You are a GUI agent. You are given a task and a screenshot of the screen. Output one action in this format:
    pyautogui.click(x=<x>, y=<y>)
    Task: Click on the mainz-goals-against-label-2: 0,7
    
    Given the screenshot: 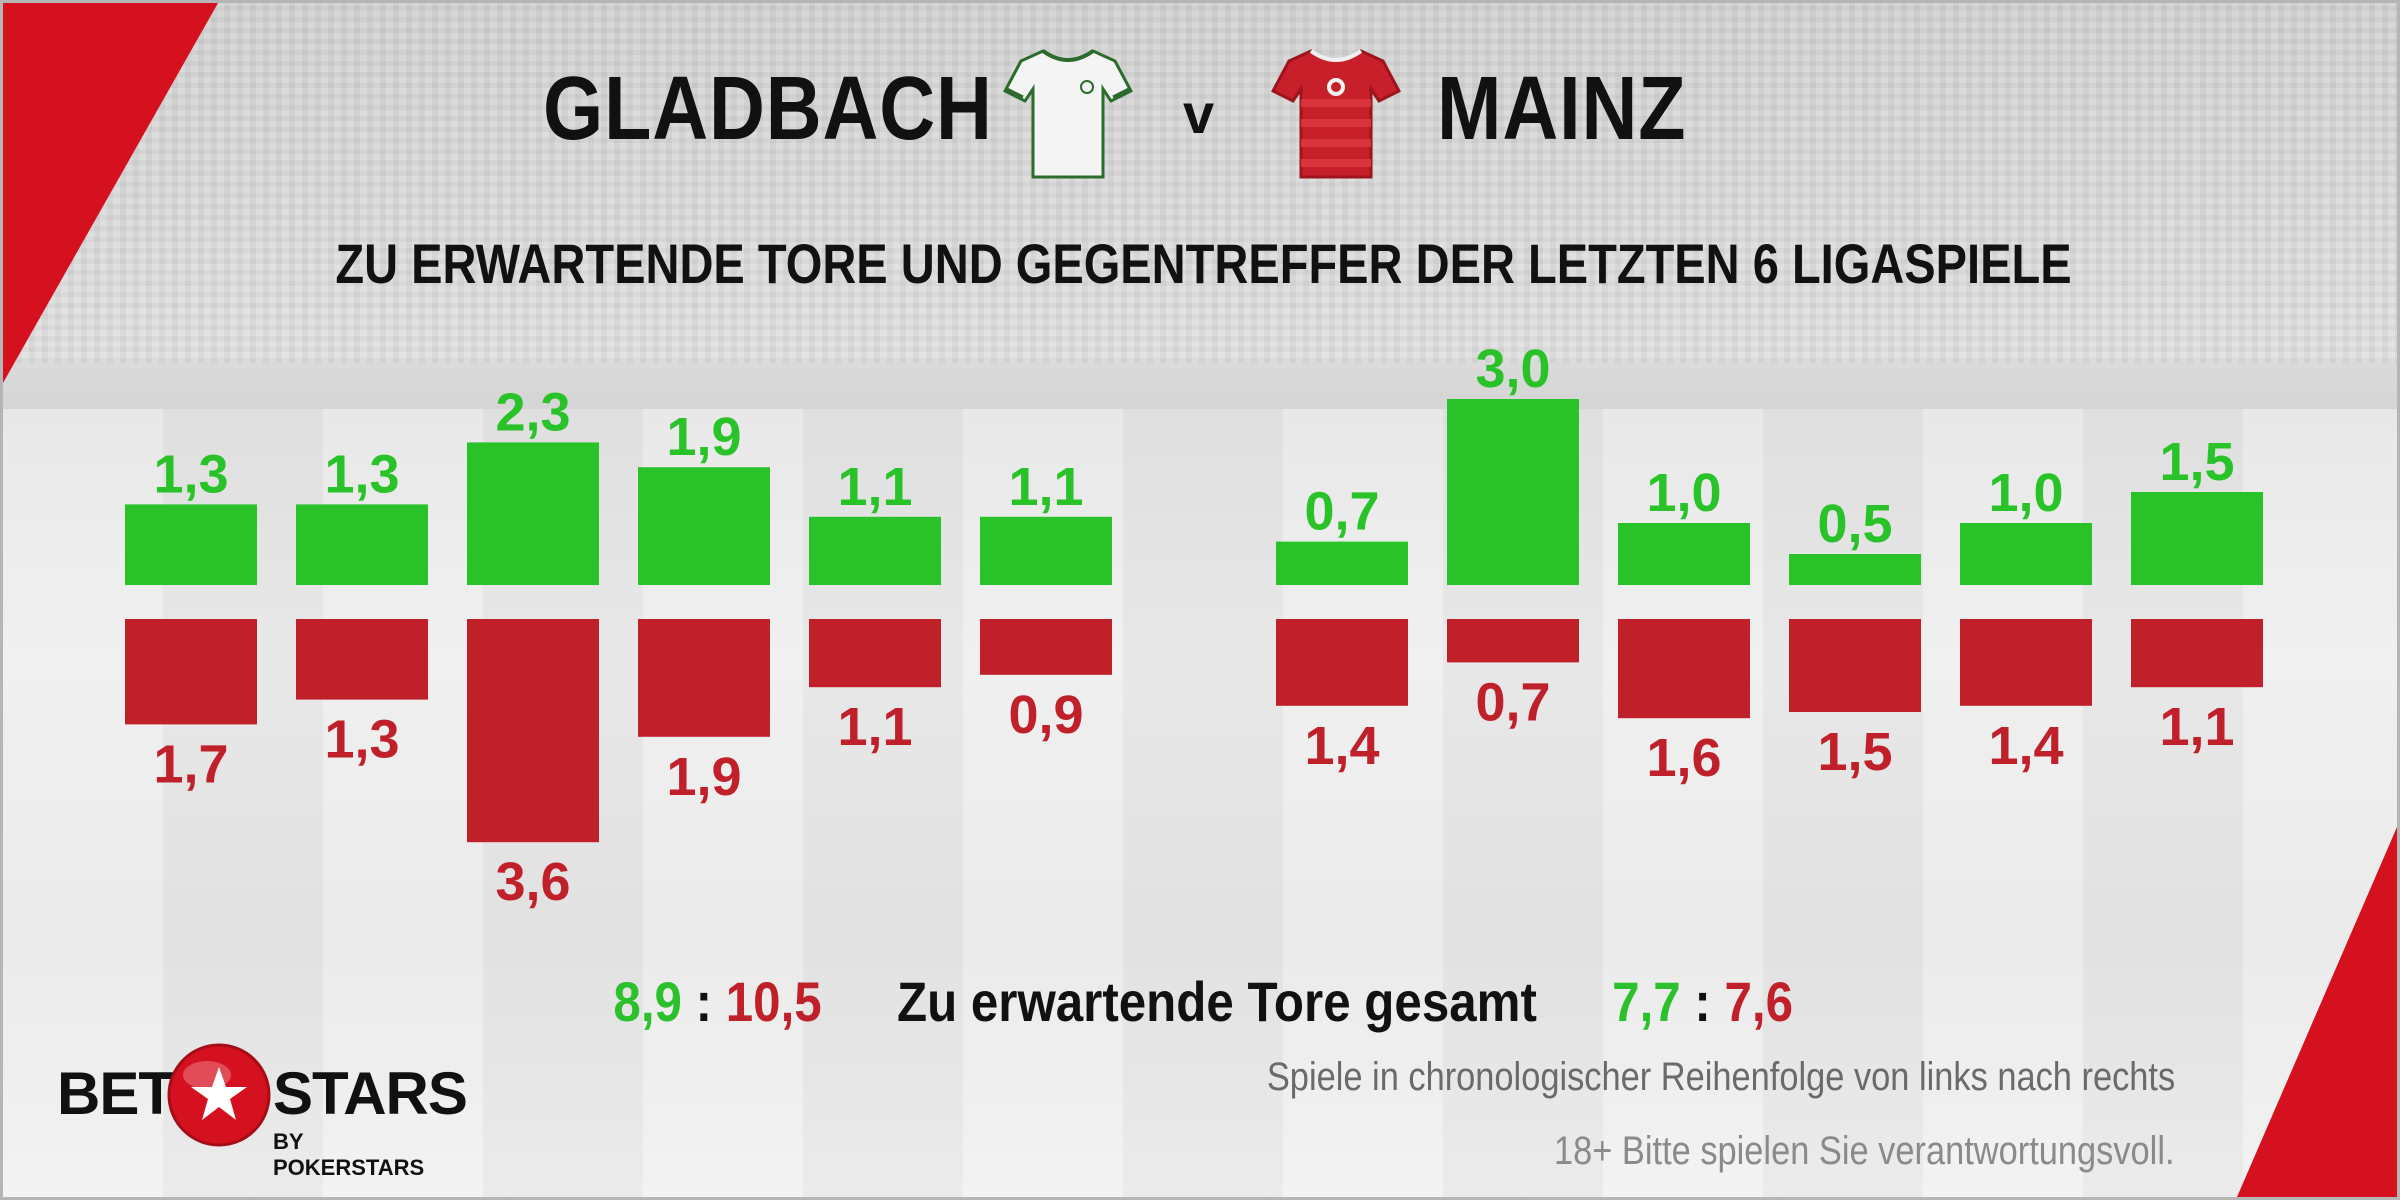 What is the action you would take?
    pyautogui.click(x=1512, y=702)
    